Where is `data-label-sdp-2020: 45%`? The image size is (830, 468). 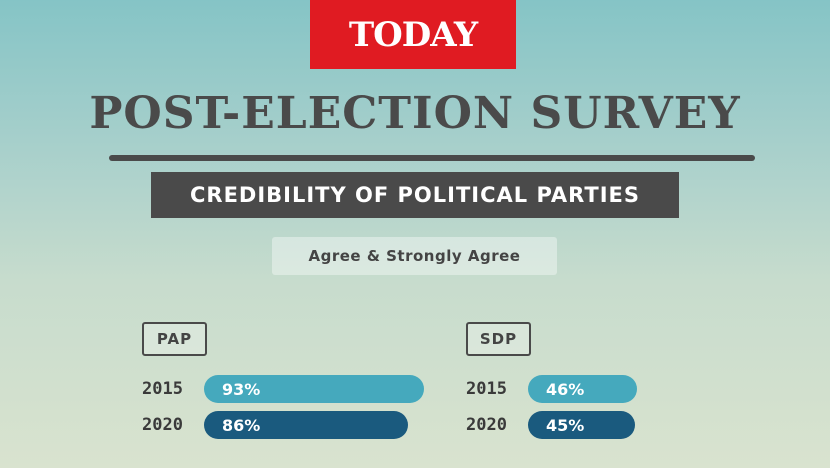
data-label-sdp-2020: 45% is located at coordinates (565, 425).